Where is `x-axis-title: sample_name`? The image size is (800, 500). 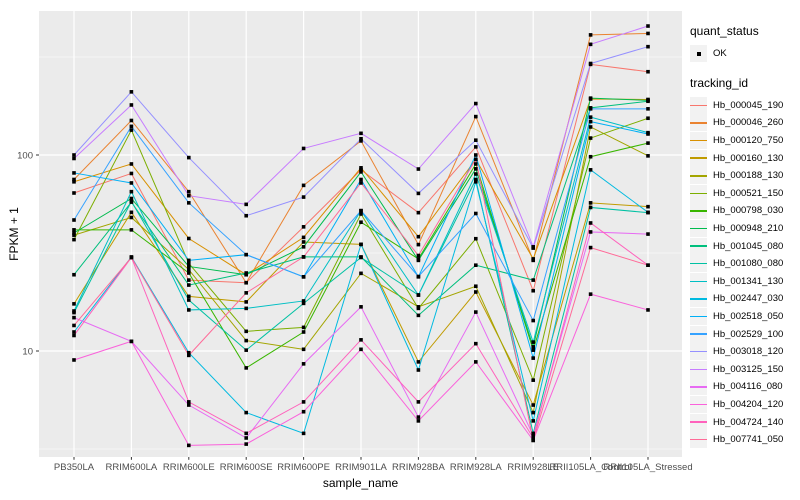
x-axis-title: sample_name is located at coordinates (360, 483).